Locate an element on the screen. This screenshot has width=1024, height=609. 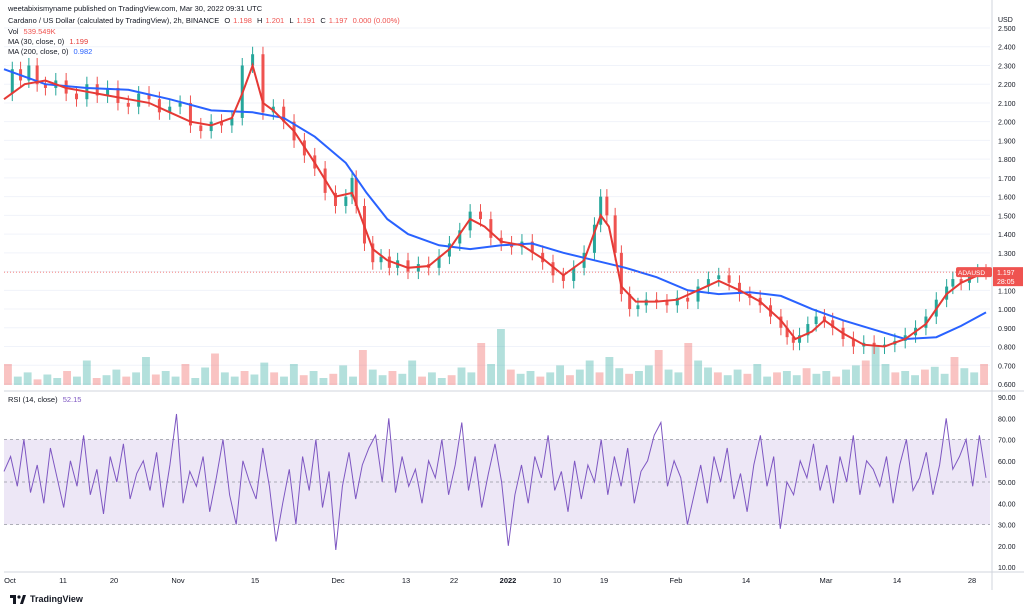
tradingview-logo-icon is located at coordinates (18, 599).